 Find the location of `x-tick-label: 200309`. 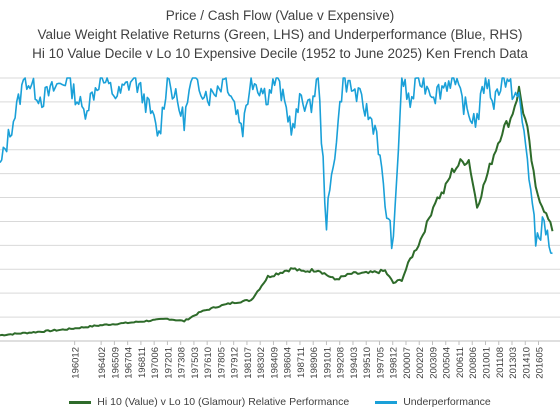

x-tick-label: 200309 is located at coordinates (433, 363).